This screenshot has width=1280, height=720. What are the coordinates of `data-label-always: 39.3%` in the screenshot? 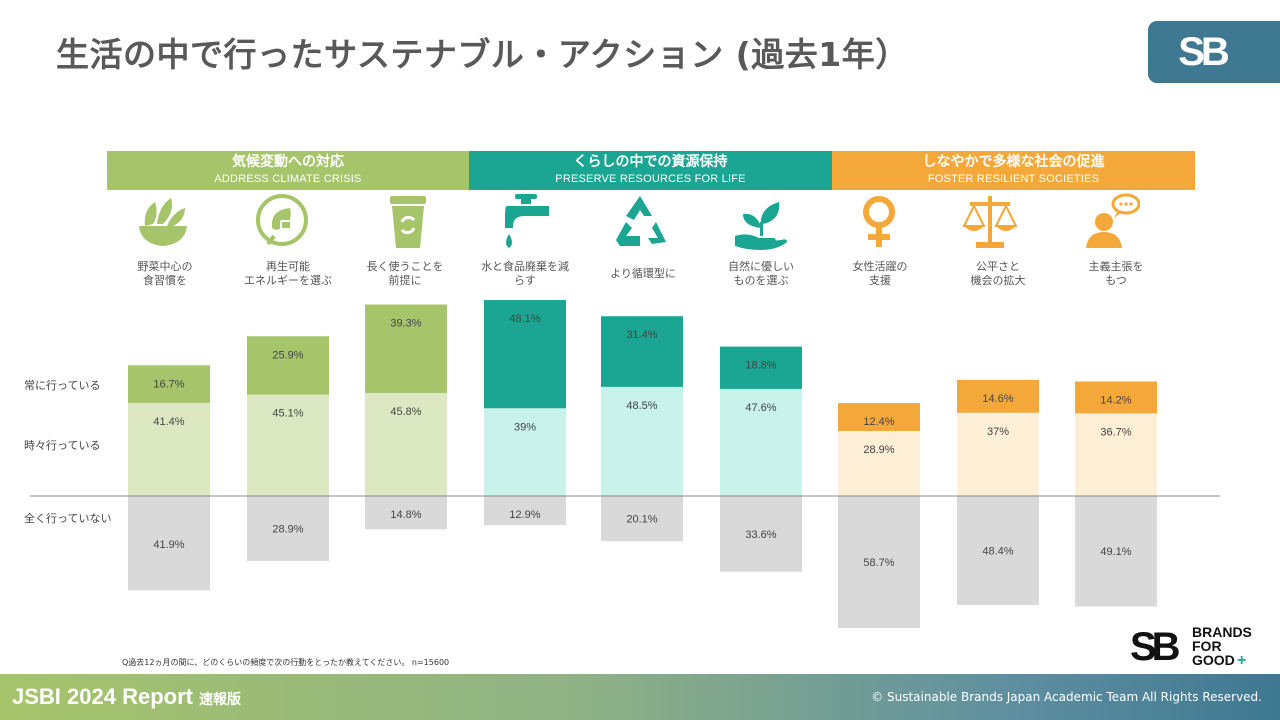 It's located at (405, 324).